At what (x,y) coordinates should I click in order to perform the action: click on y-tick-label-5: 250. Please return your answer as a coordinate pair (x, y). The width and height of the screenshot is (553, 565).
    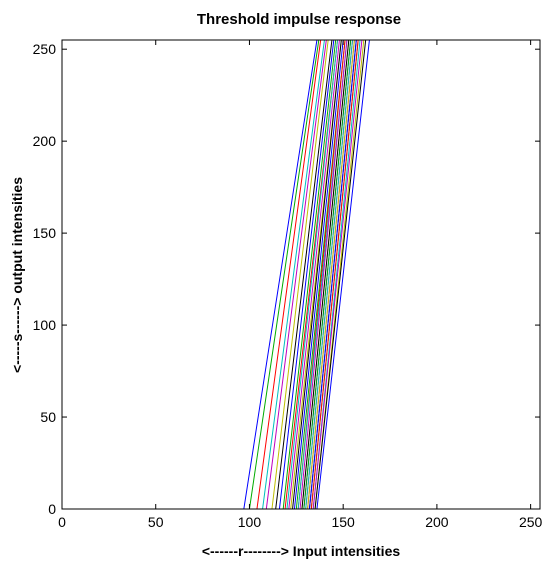
    Looking at the image, I should click on (45, 49).